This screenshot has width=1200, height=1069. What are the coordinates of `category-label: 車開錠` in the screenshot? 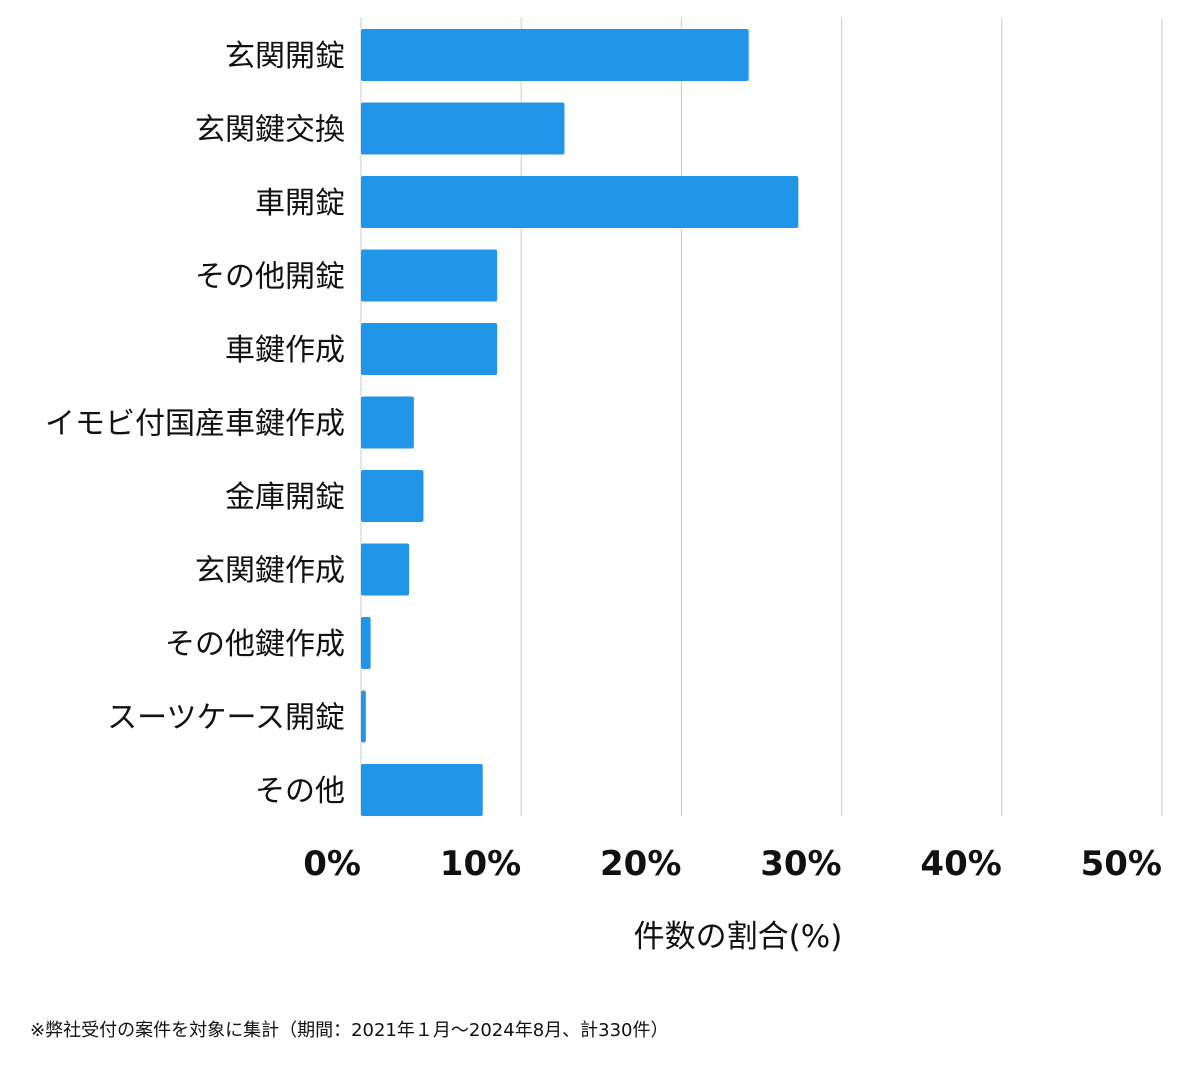 It's located at (300, 203).